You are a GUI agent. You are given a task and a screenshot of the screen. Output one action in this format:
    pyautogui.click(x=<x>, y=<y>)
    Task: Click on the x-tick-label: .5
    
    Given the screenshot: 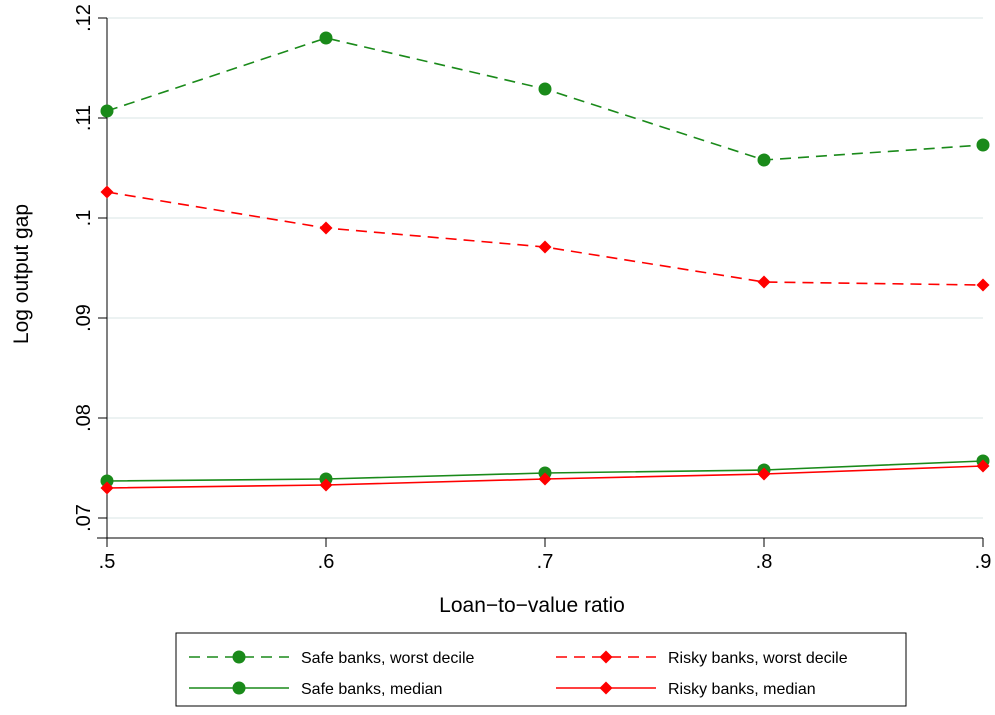 What is the action you would take?
    pyautogui.click(x=107, y=562)
    